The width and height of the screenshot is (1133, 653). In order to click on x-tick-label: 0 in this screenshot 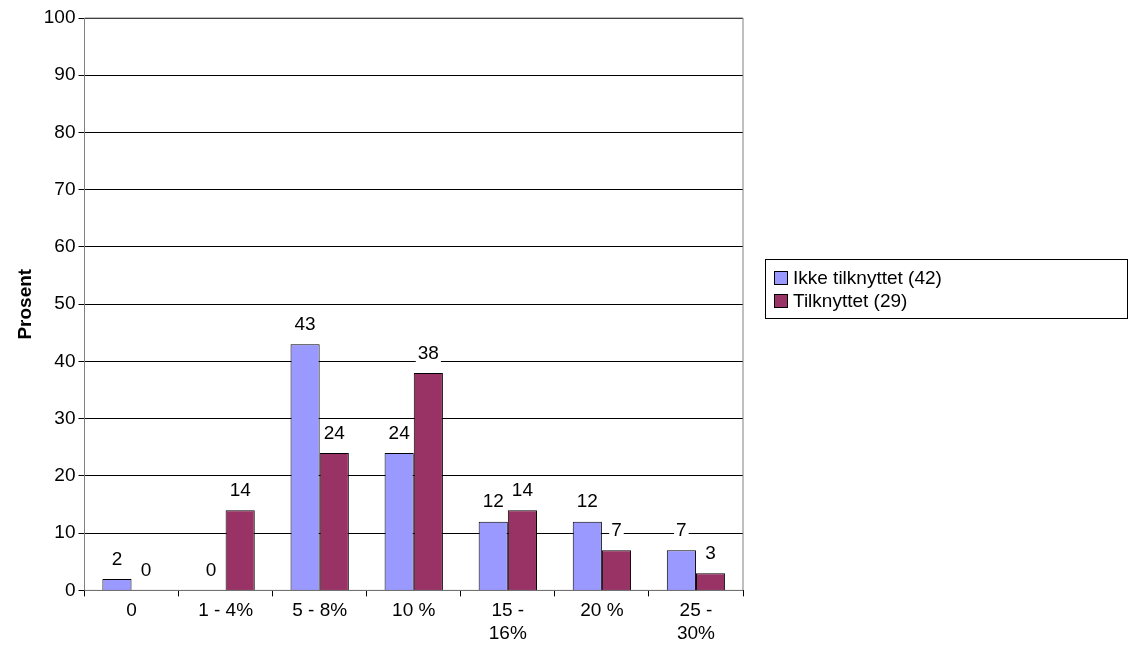, I will do `click(131, 610)`.